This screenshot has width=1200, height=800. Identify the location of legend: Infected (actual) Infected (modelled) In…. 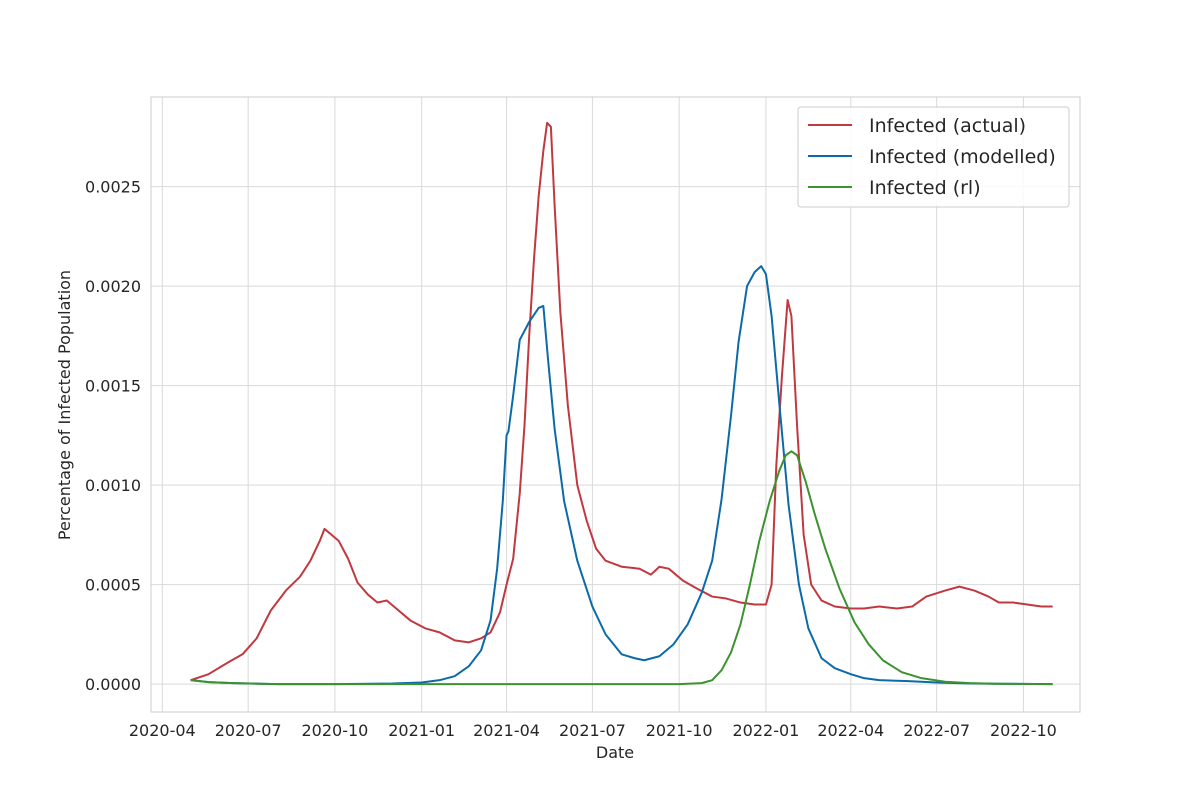
(933, 157).